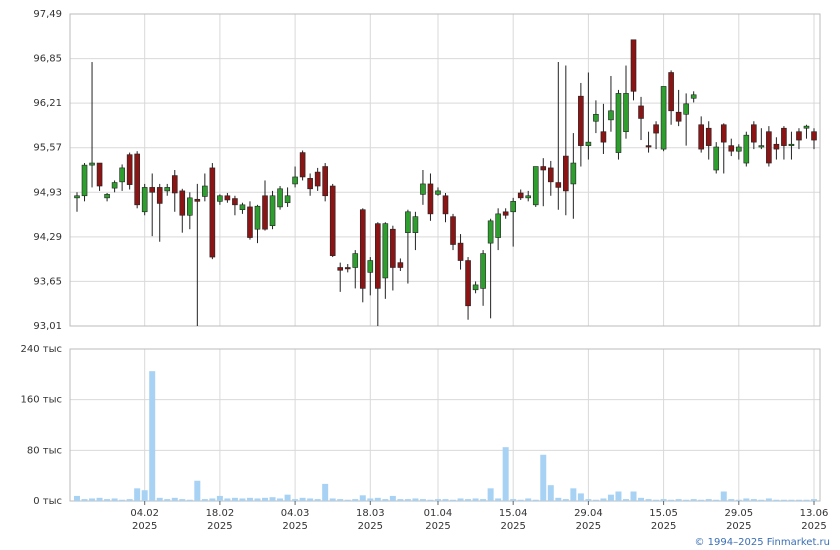 The height and width of the screenshot is (550, 840). What do you see at coordinates (47, 192) in the screenshot?
I see `y-tick-label: 94,93` at bounding box center [47, 192].